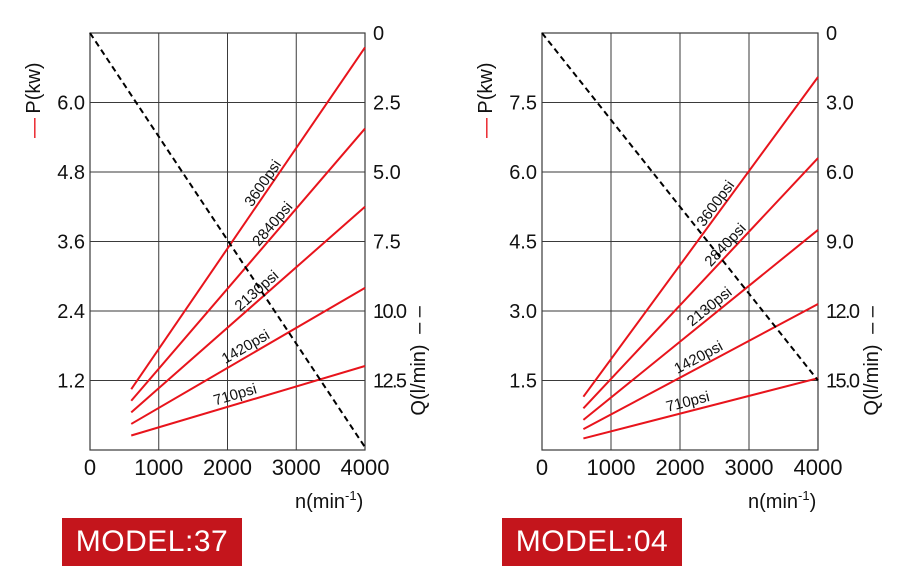 The width and height of the screenshot is (899, 583). Describe the element at coordinates (523, 382) in the screenshot. I see `y-left-tick-label: 1.5` at that location.